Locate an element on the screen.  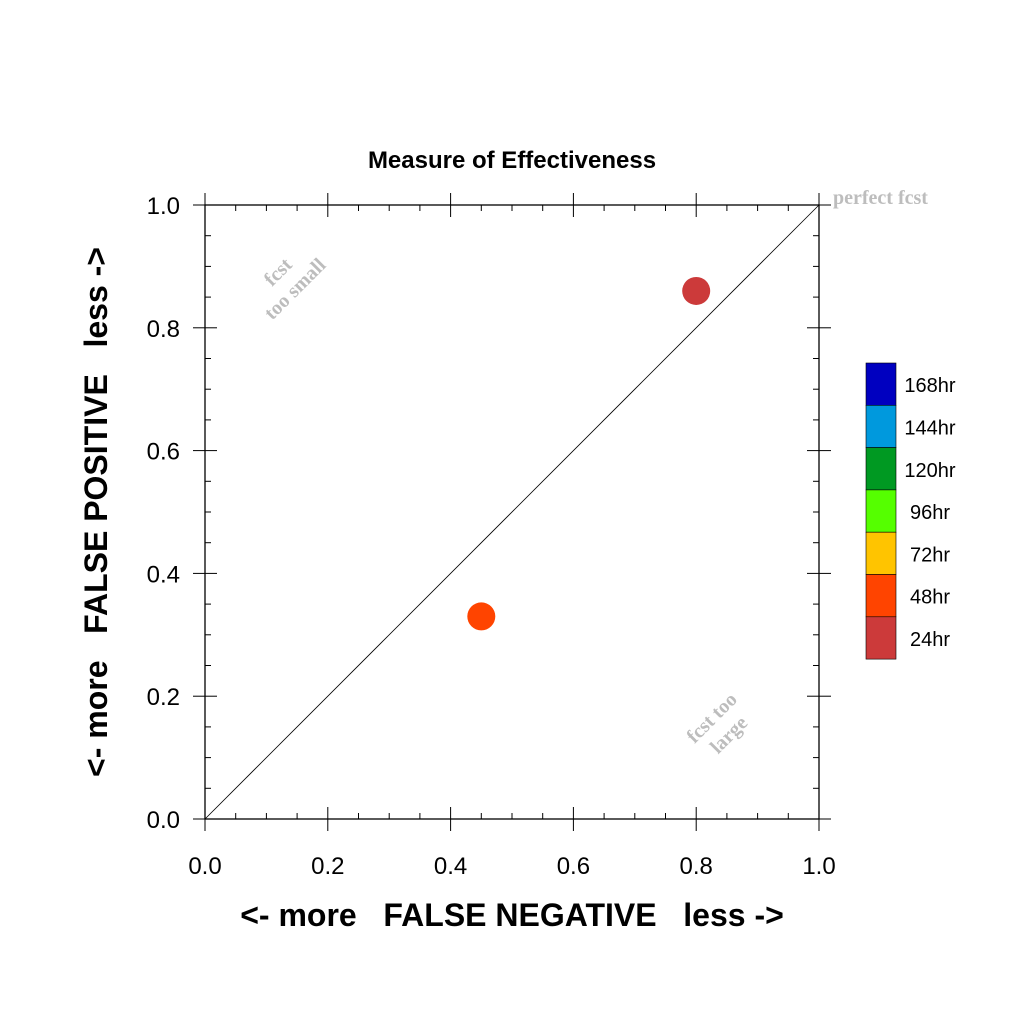
legend-swatch-96hr is located at coordinates (881, 511).